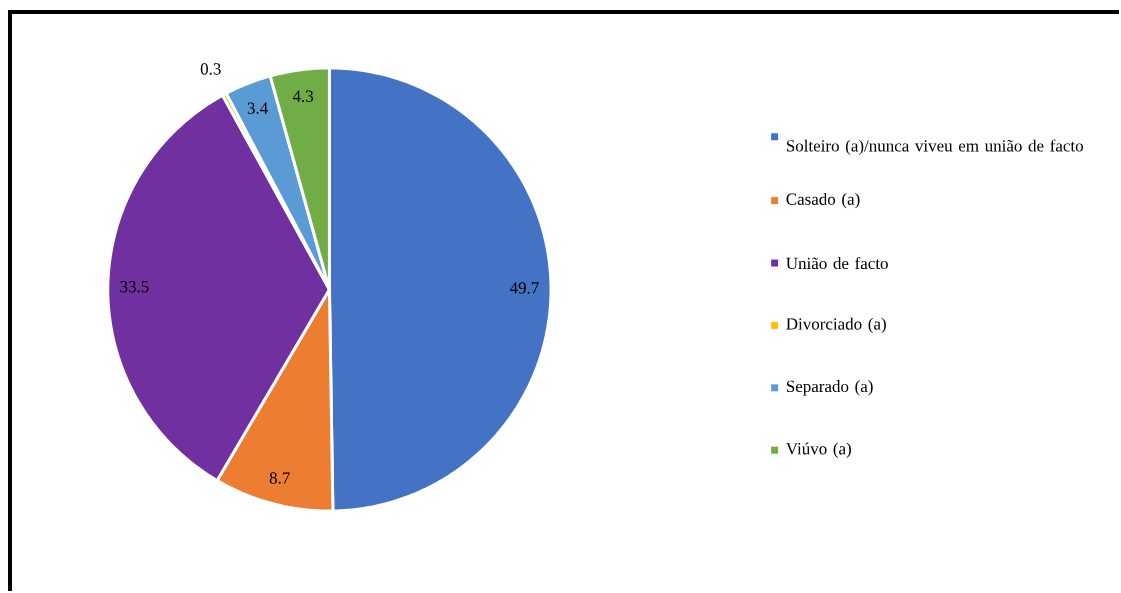 This screenshot has width=1121, height=593. I want to click on data-label: 0.3, so click(210, 69).